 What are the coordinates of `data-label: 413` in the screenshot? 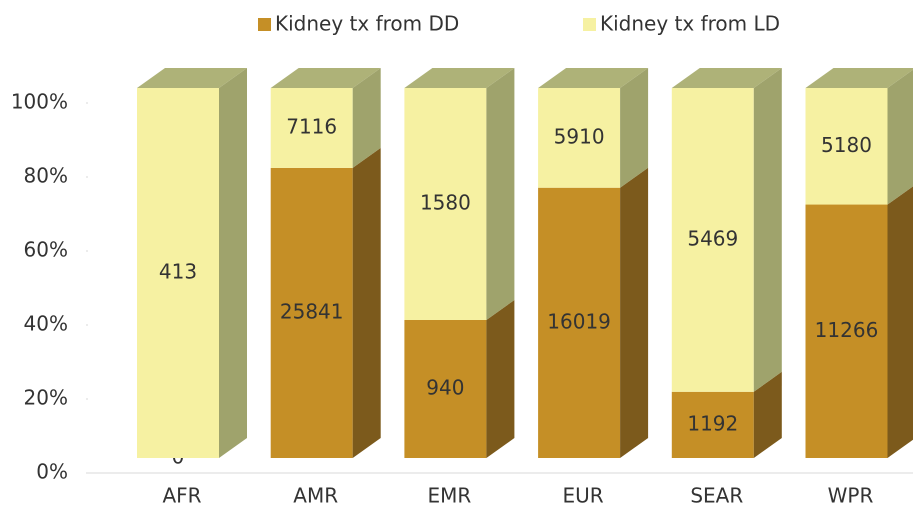 It's located at (178, 272).